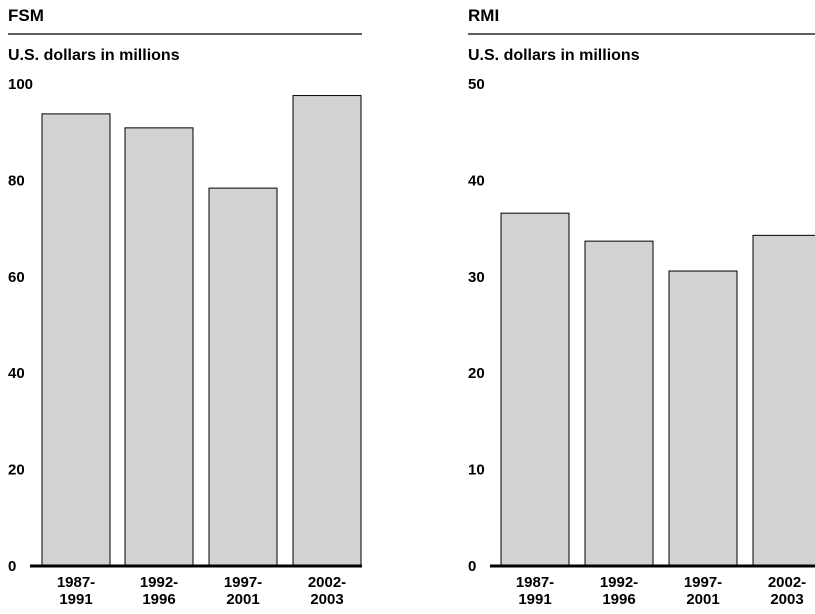 The width and height of the screenshot is (815, 614). What do you see at coordinates (703, 591) in the screenshot?
I see `rmi-x-tick-label: 1997-2001` at bounding box center [703, 591].